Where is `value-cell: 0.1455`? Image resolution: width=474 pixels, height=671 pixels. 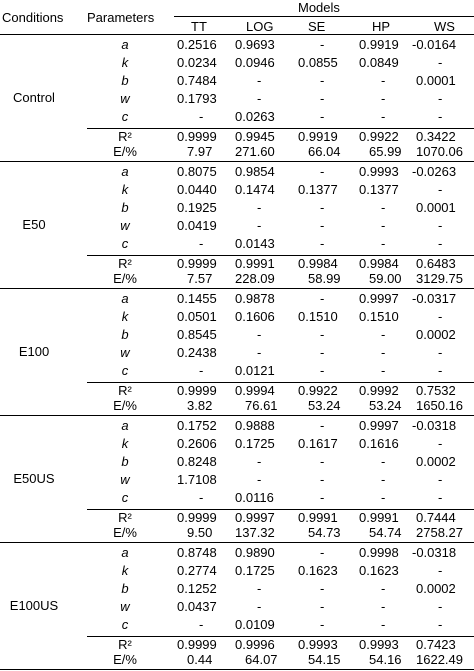 value-cell: 0.1455 is located at coordinates (197, 298).